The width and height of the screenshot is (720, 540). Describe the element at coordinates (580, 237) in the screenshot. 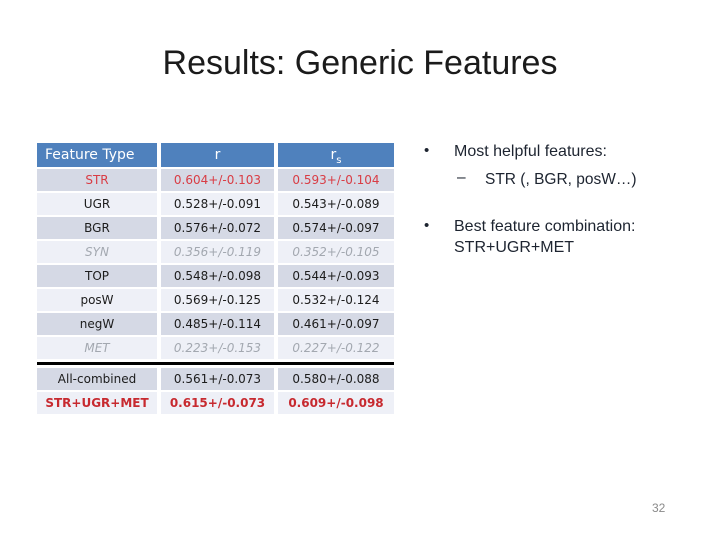

I see `bullet-best-combination-label: Best feature combination: STR+UGR+MET` at that location.